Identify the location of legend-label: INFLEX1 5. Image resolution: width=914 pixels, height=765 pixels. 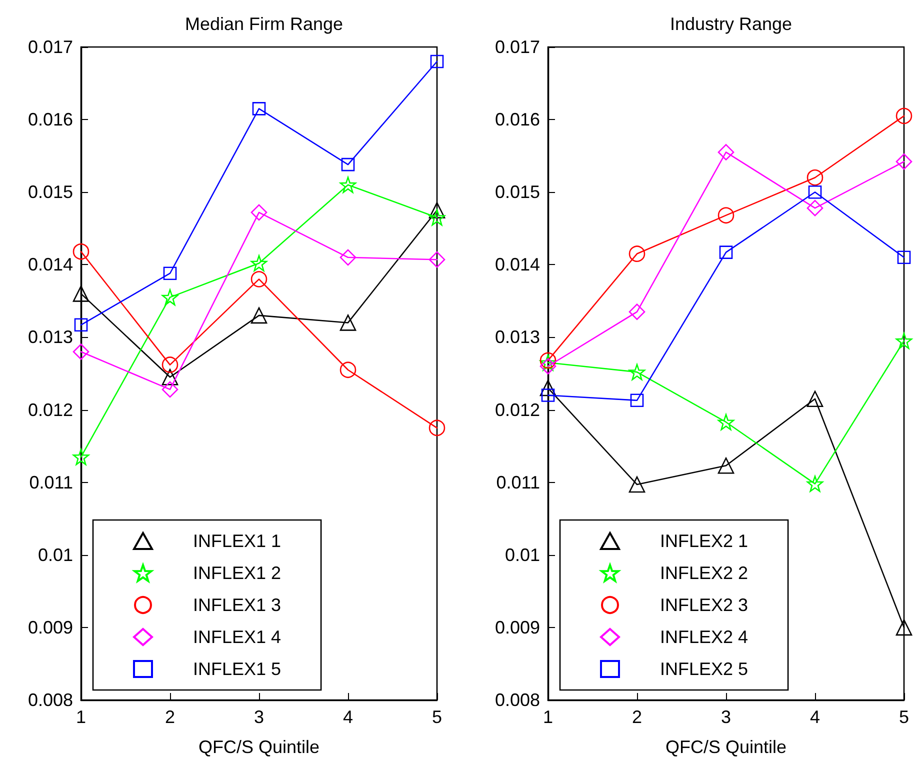
(237, 669).